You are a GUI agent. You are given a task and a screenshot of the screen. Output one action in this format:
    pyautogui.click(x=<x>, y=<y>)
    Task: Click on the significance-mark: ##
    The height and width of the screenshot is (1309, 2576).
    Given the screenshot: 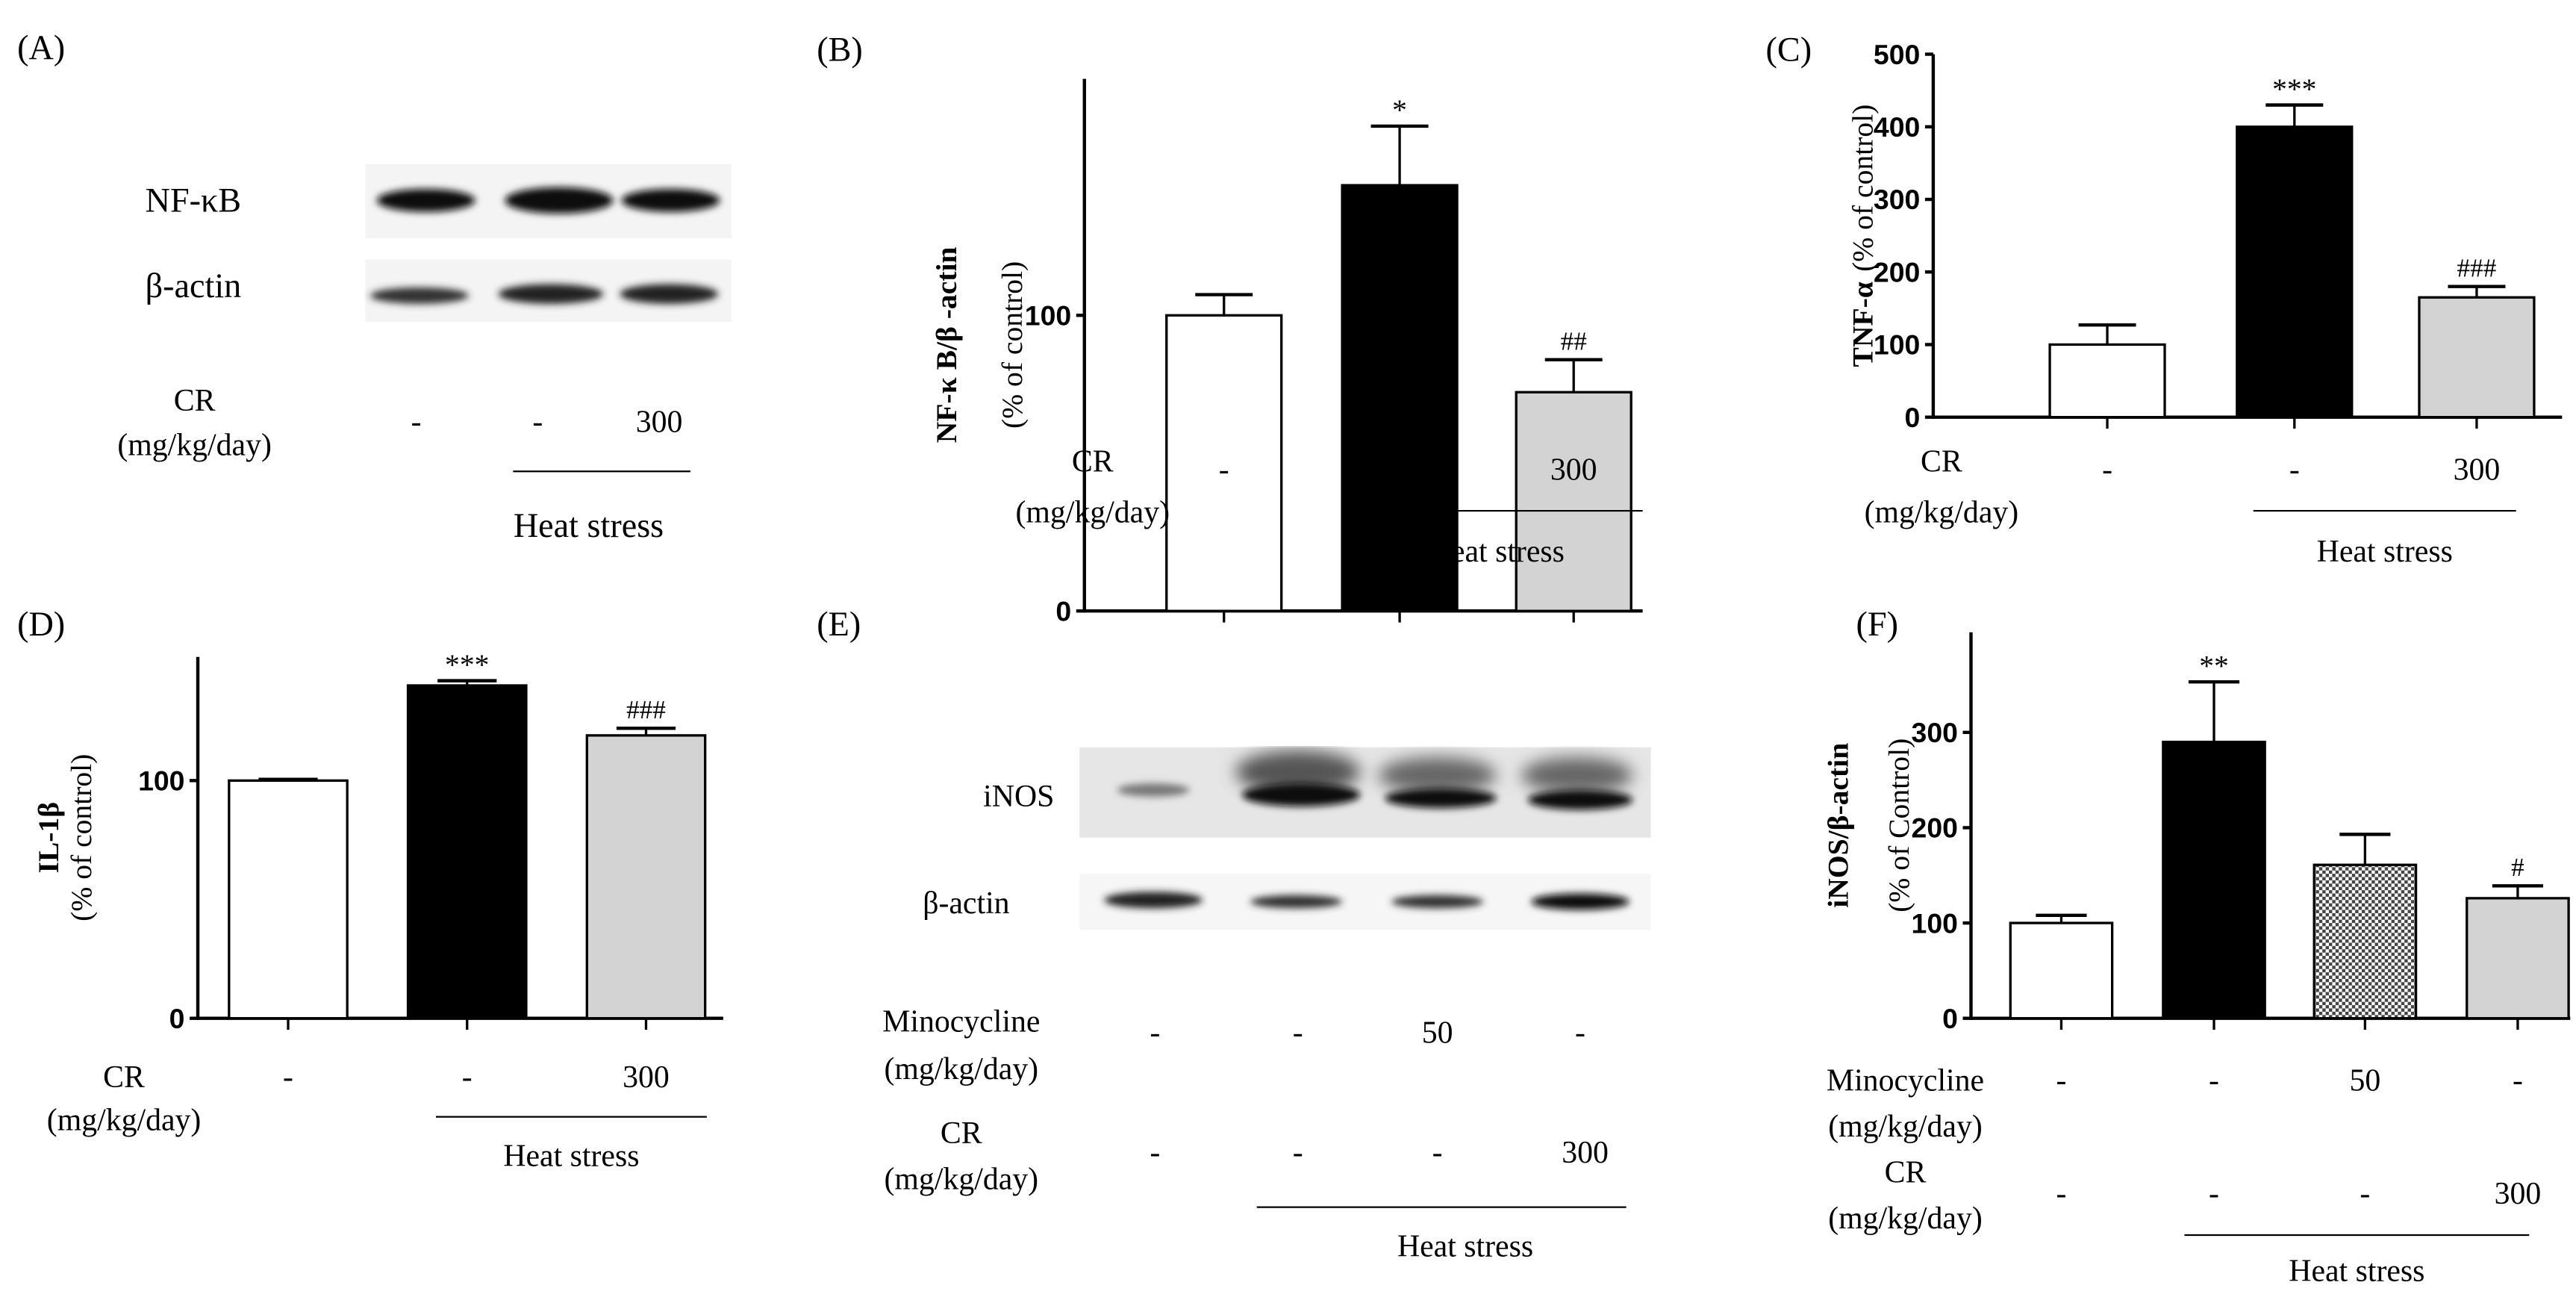 What is the action you would take?
    pyautogui.click(x=1574, y=341)
    